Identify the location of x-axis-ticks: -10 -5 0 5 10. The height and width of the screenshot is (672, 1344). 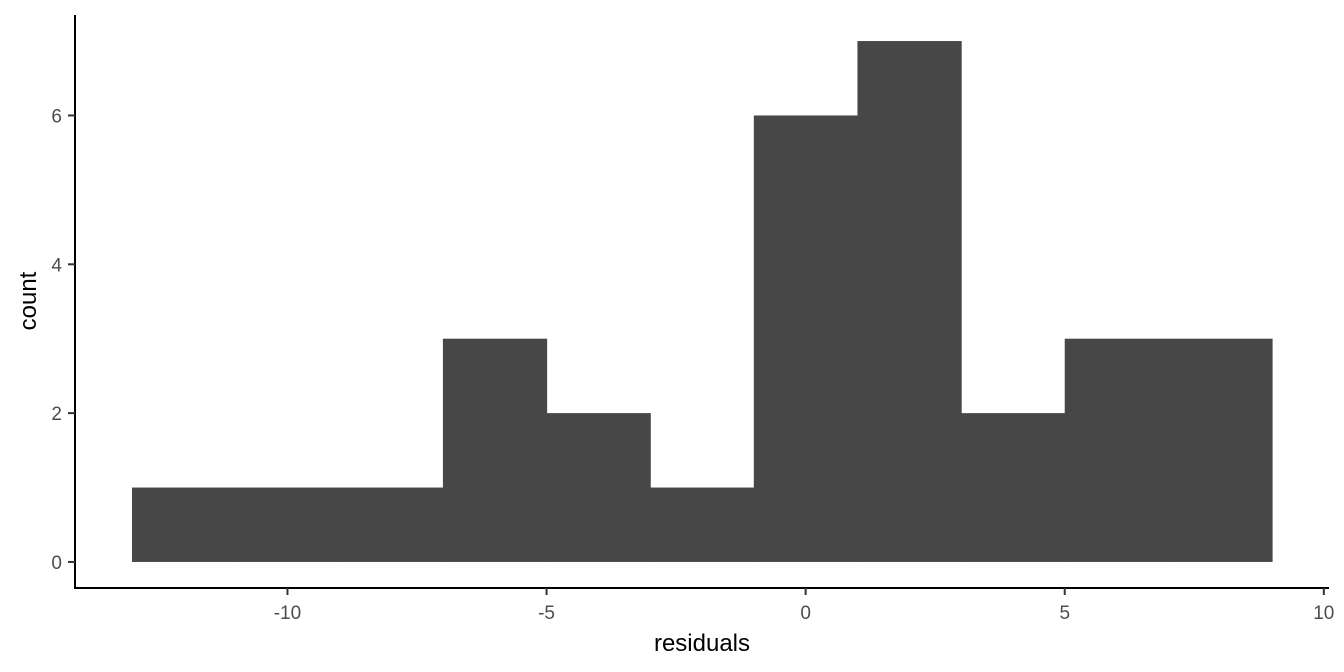
(804, 606).